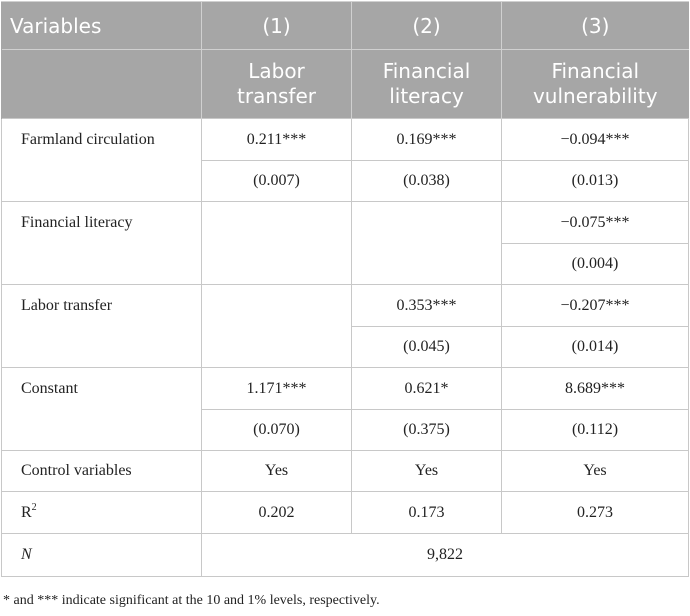 The height and width of the screenshot is (616, 690). I want to click on row-label-financial-literacy: Financial literacy, so click(101, 243).